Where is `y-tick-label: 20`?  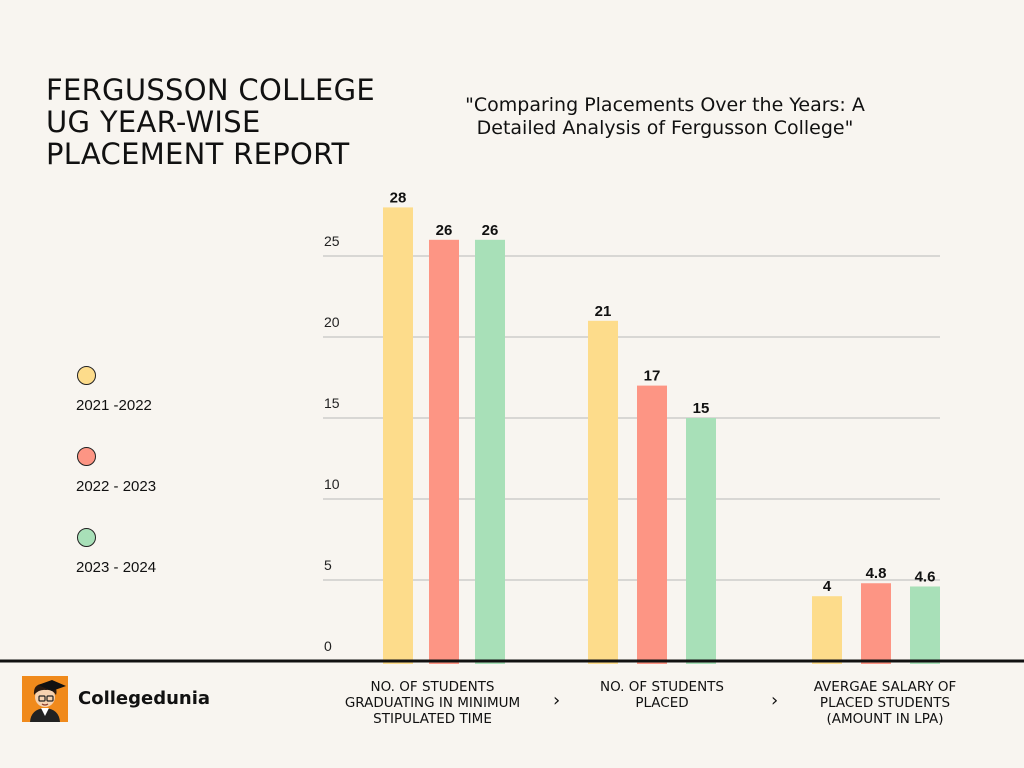
y-tick-label: 20 is located at coordinates (332, 322).